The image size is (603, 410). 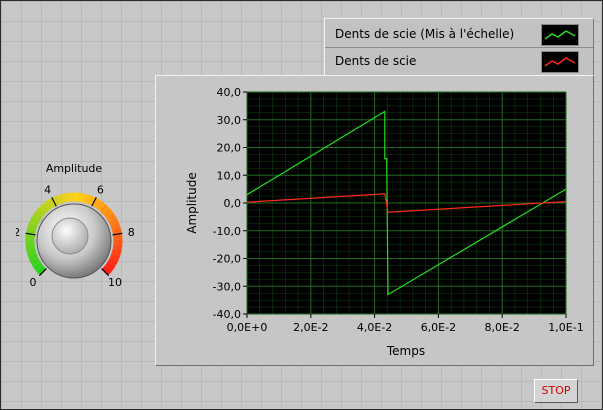 What do you see at coordinates (131, 232) in the screenshot?
I see `knob-tick-label: 8` at bounding box center [131, 232].